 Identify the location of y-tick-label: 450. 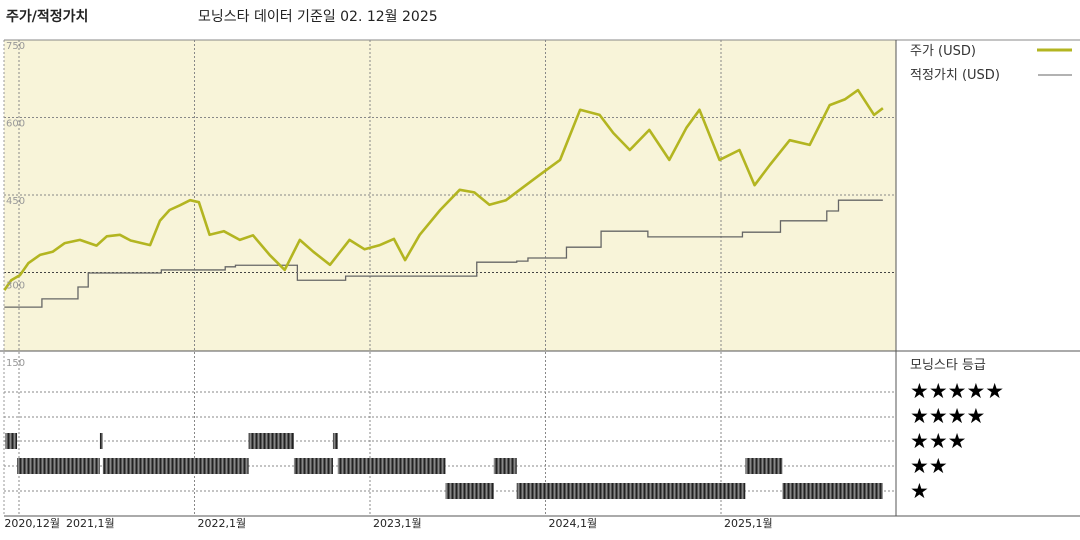
(15, 201).